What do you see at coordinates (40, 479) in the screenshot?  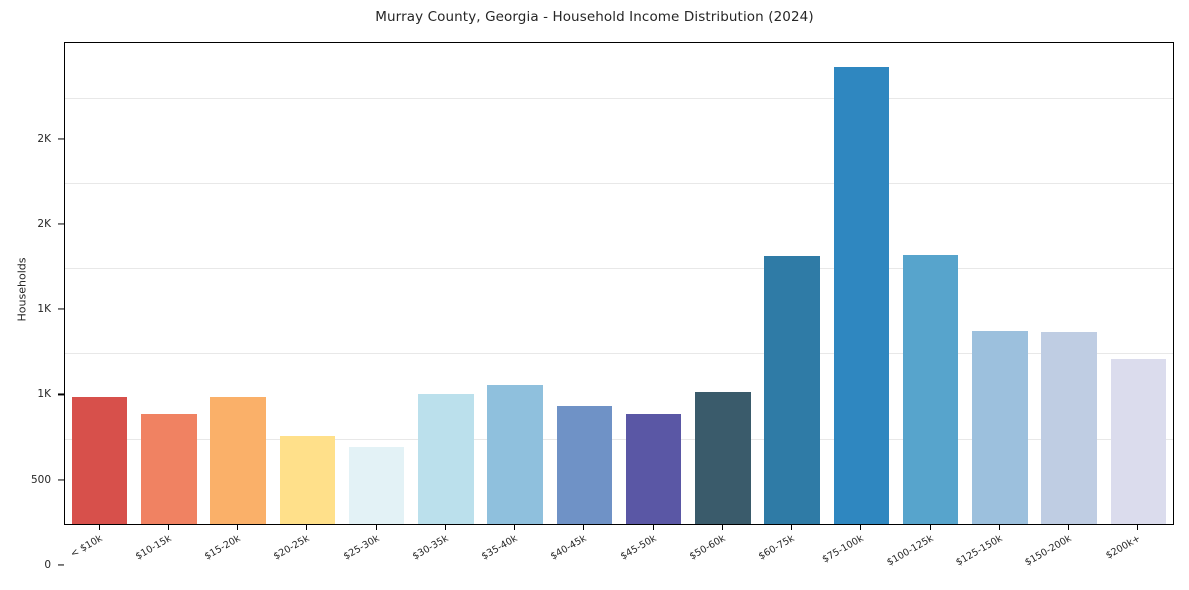 I see `y-tick-label: 500` at bounding box center [40, 479].